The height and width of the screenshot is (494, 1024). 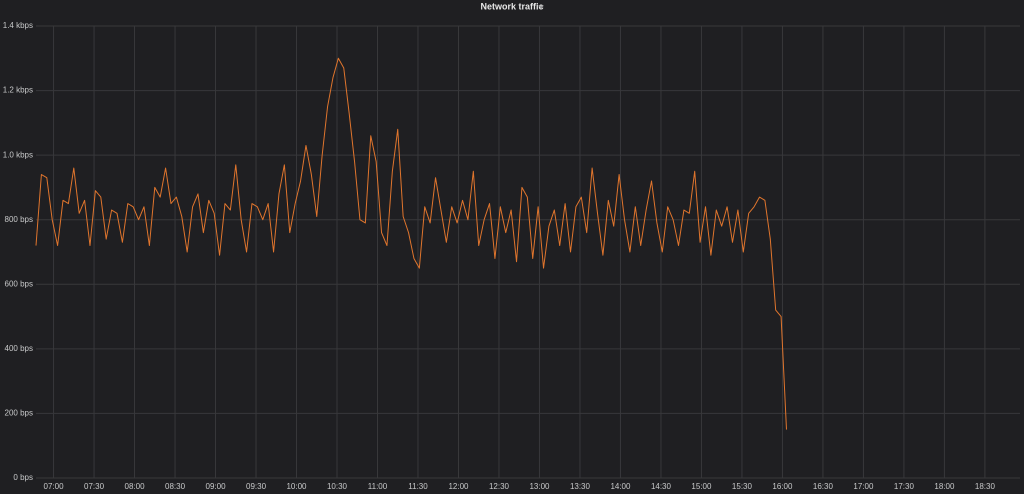 I want to click on x-tick-label: 14:00, so click(x=620, y=486).